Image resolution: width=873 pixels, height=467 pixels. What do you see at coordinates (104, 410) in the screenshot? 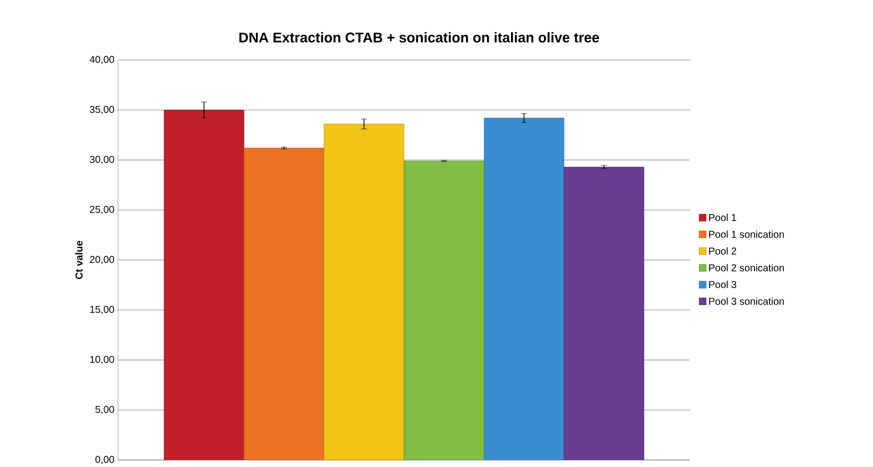
I see `y-tick-label: 5,00` at bounding box center [104, 410].